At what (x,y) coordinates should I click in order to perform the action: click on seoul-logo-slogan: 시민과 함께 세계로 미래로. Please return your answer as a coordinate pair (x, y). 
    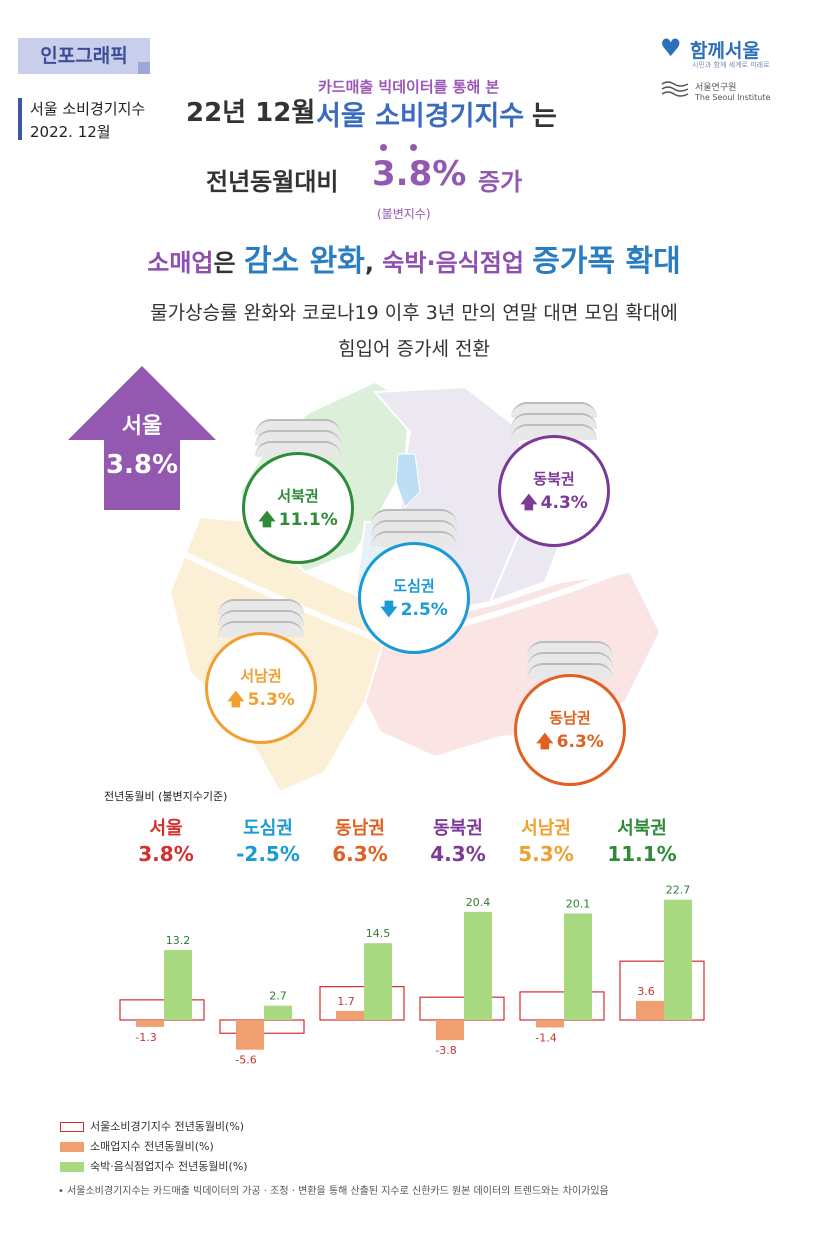
    Looking at the image, I should click on (731, 65).